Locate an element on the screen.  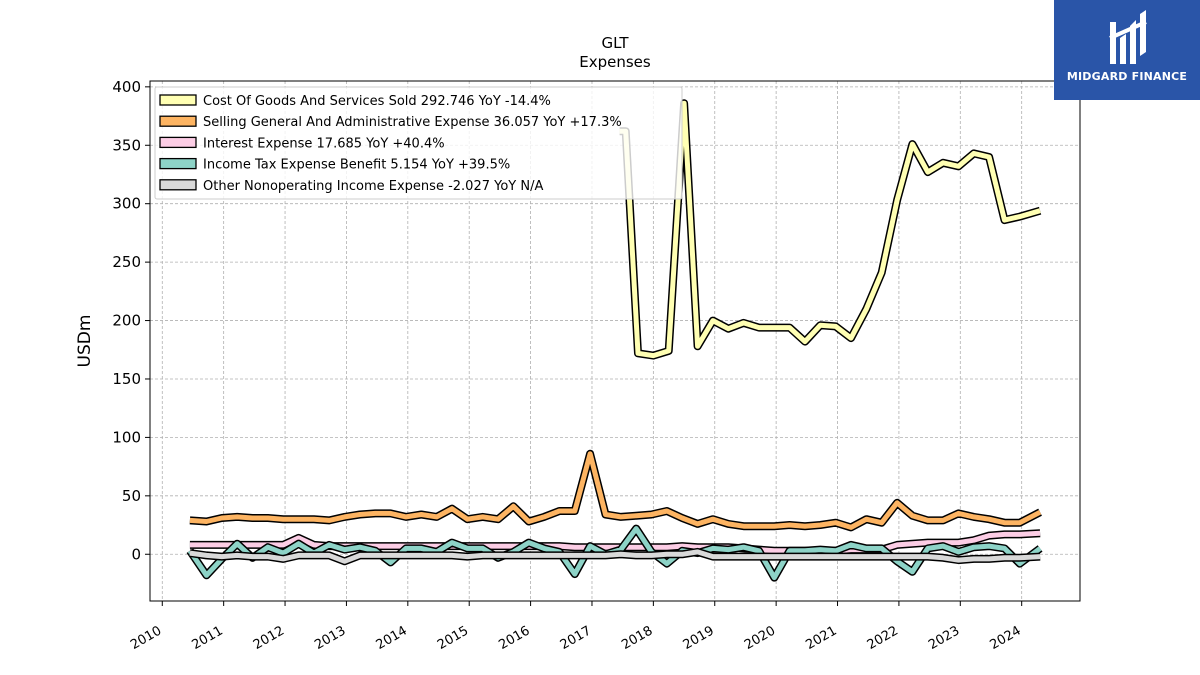
legend-label-2: Interest Expense 17.685 YoY +40.4% is located at coordinates (324, 143).